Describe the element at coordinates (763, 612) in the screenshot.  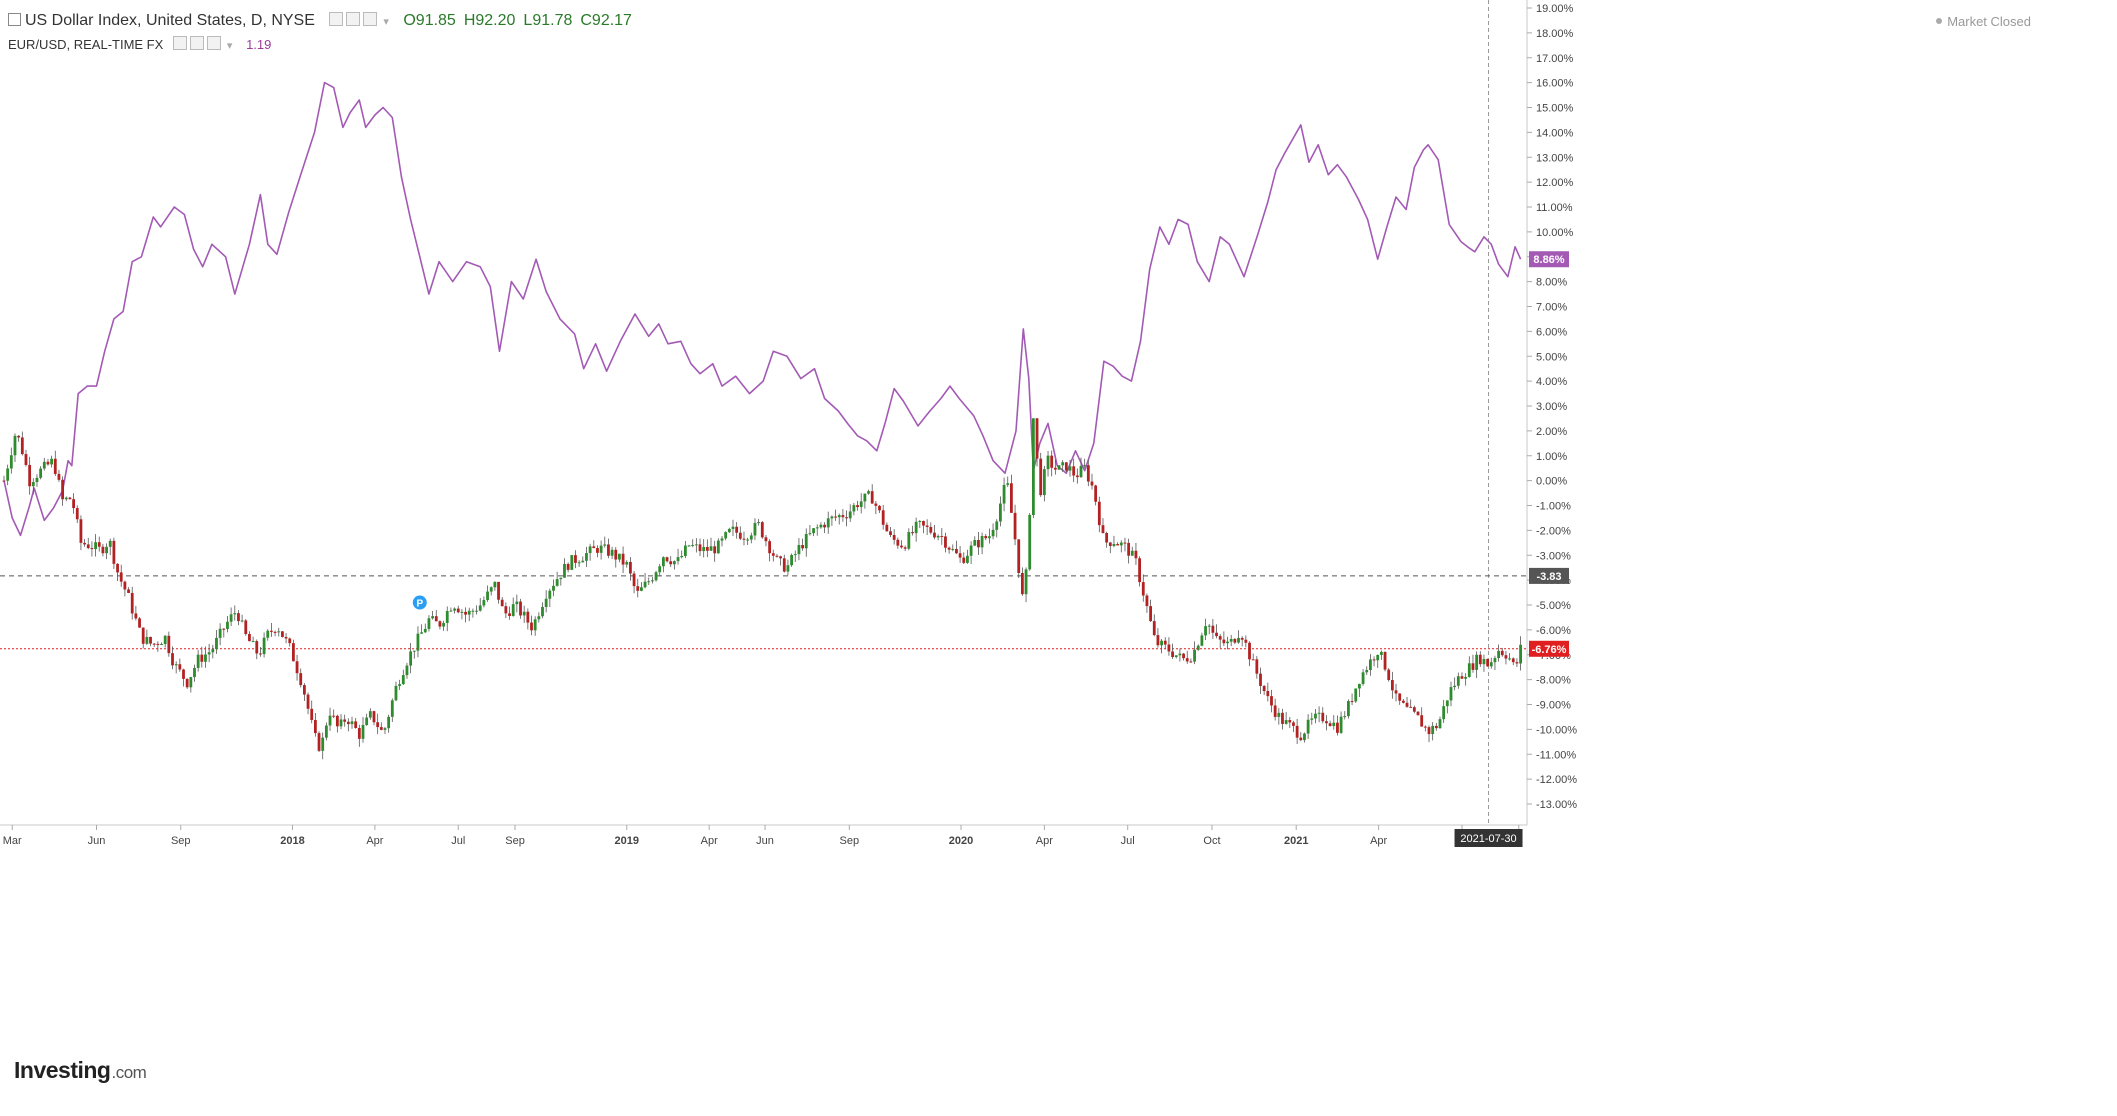
I see `reference-lines` at that location.